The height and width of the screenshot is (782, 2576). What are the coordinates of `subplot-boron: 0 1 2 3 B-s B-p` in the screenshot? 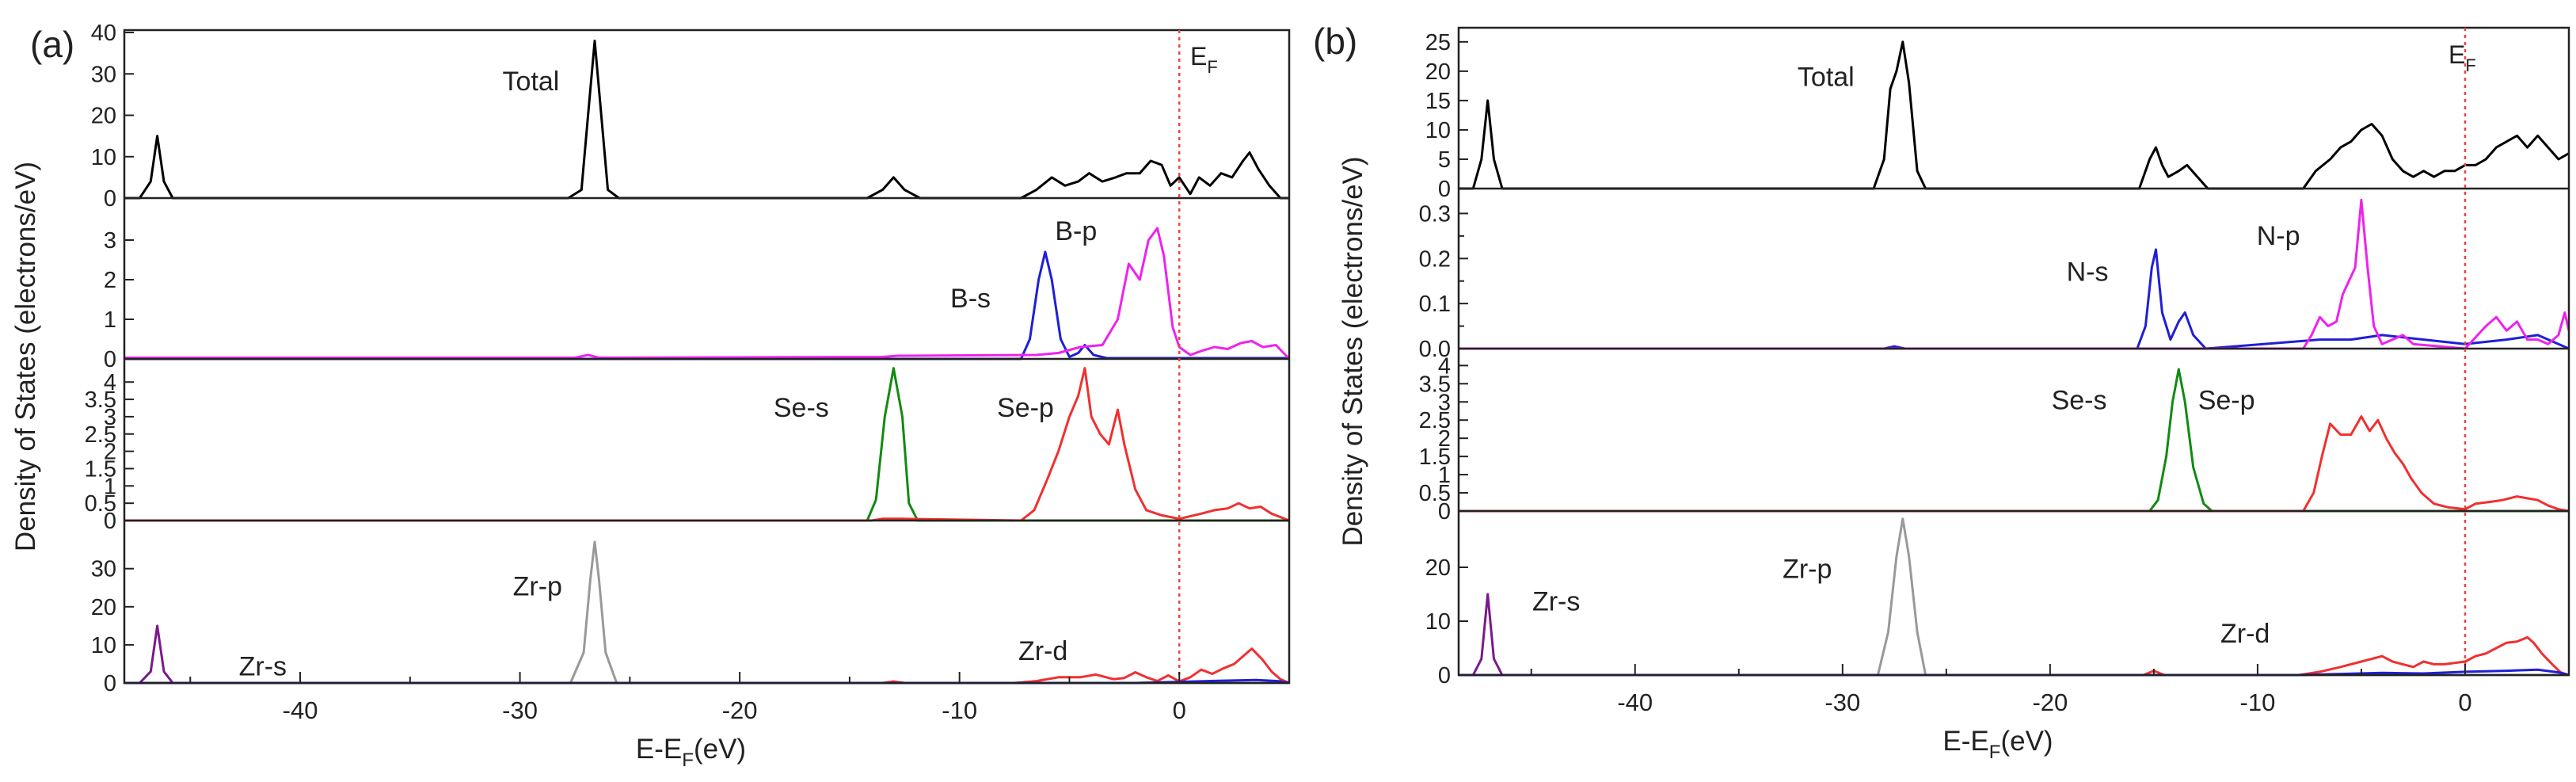 It's located at (697, 294).